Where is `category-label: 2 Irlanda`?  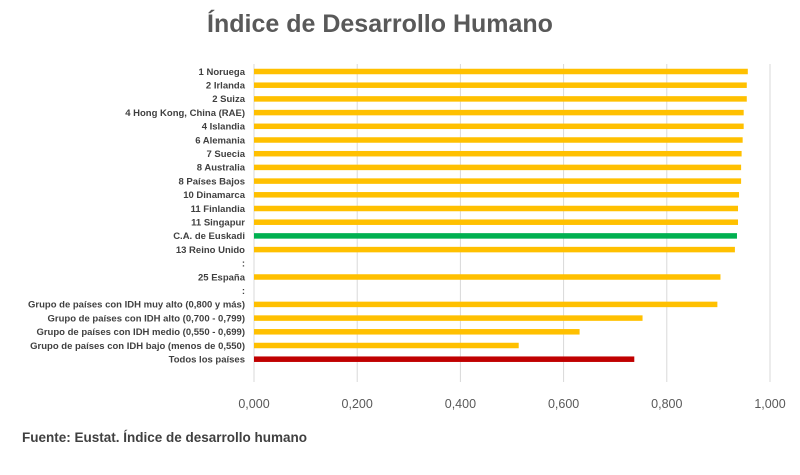
category-label: 2 Irlanda is located at coordinates (226, 86).